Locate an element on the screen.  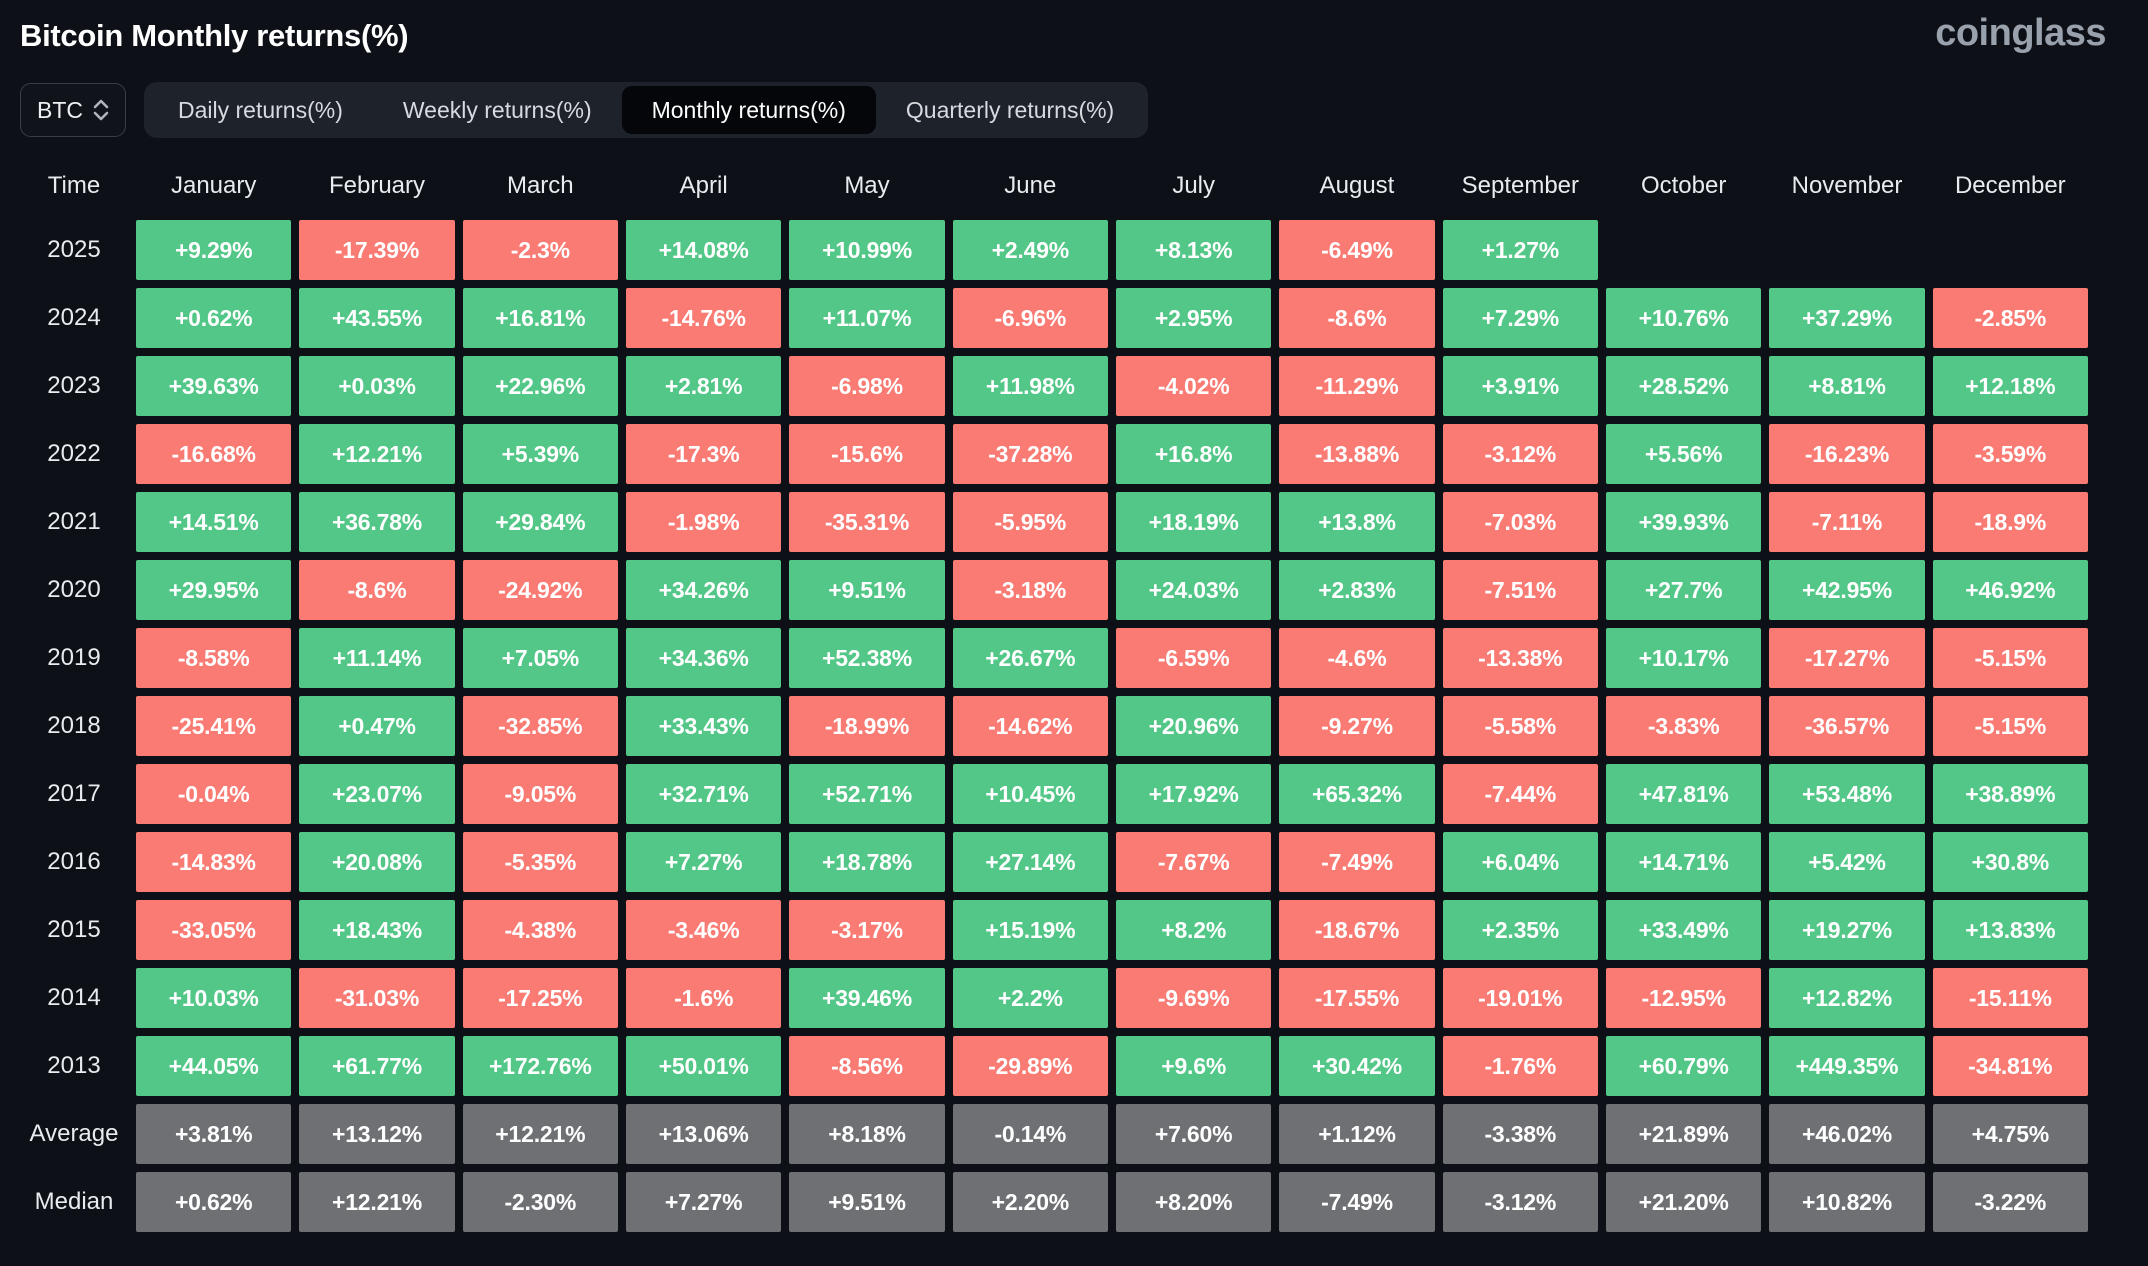
return-cell: +60.79% is located at coordinates (1683, 1066).